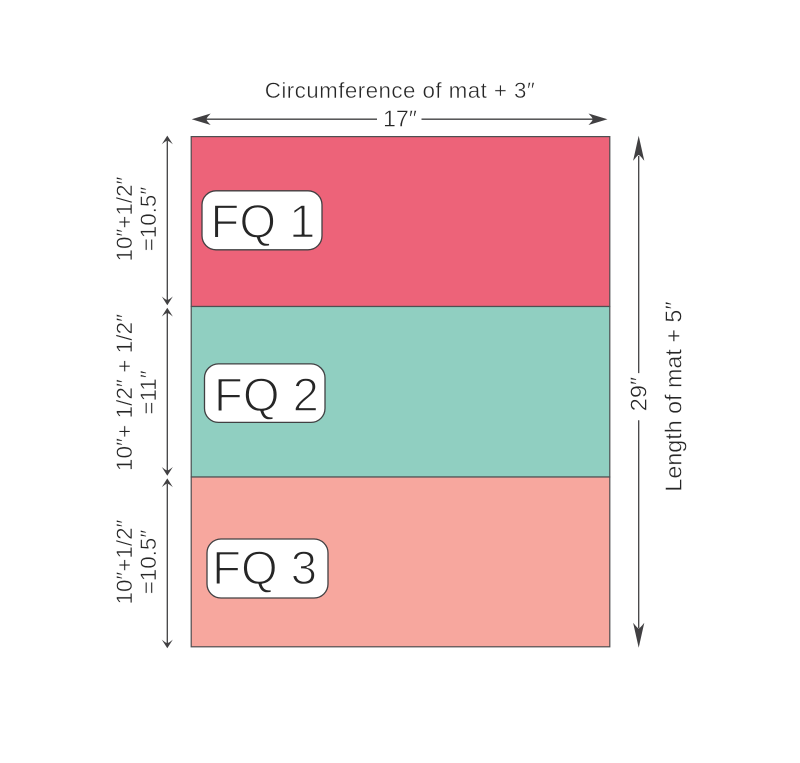 The image size is (800, 763). I want to click on svg-text: 17″, so click(400, 118).